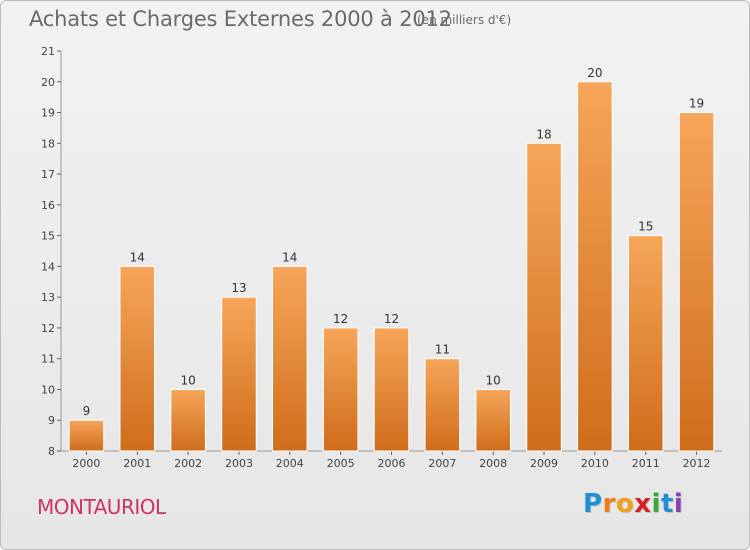  Describe the element at coordinates (48, 266) in the screenshot. I see `y-tick-label: 14` at that location.